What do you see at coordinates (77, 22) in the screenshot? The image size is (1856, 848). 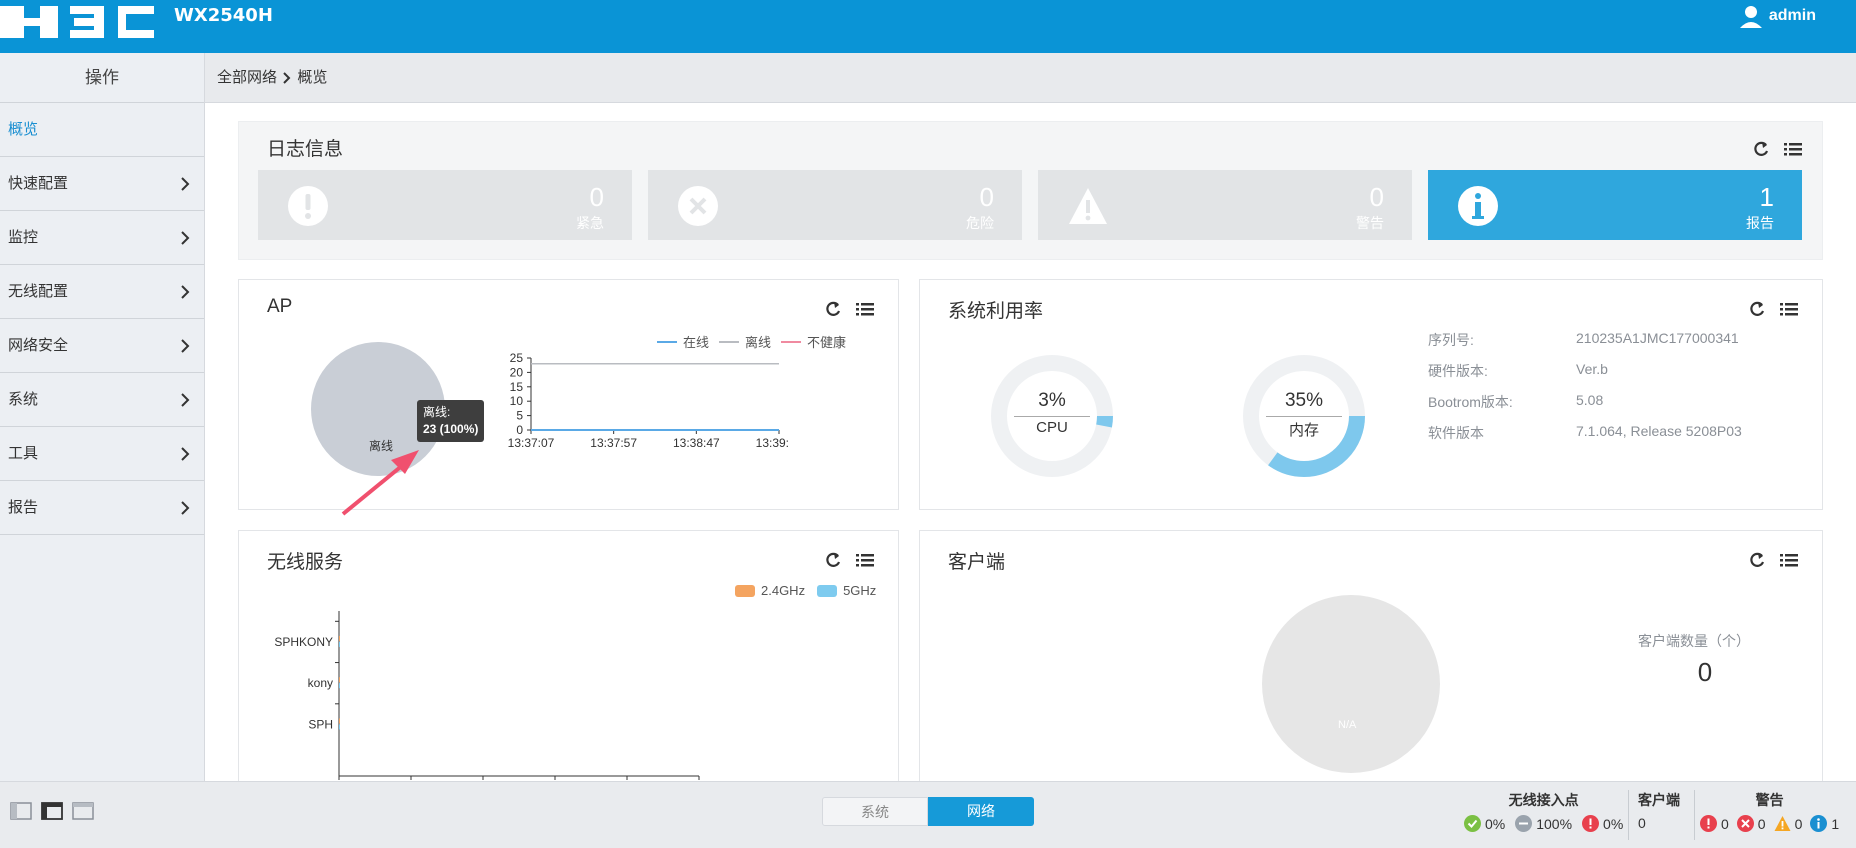 I see `h3c-logo` at bounding box center [77, 22].